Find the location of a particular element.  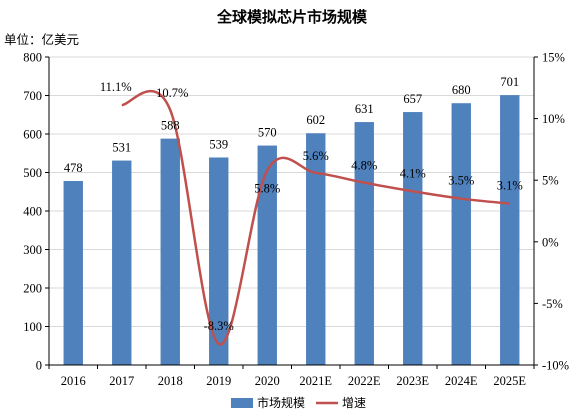

legend-swatch-bar is located at coordinates (242, 403).